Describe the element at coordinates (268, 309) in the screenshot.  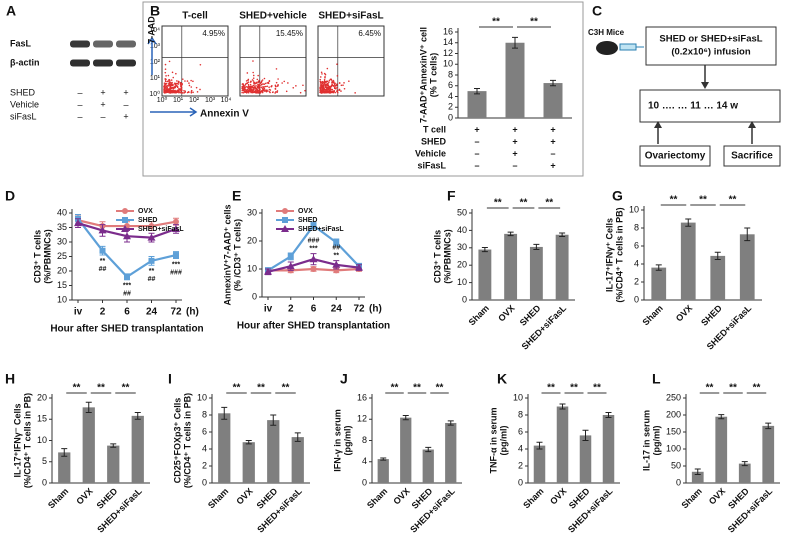
I see `x-tick-label: iv` at that location.